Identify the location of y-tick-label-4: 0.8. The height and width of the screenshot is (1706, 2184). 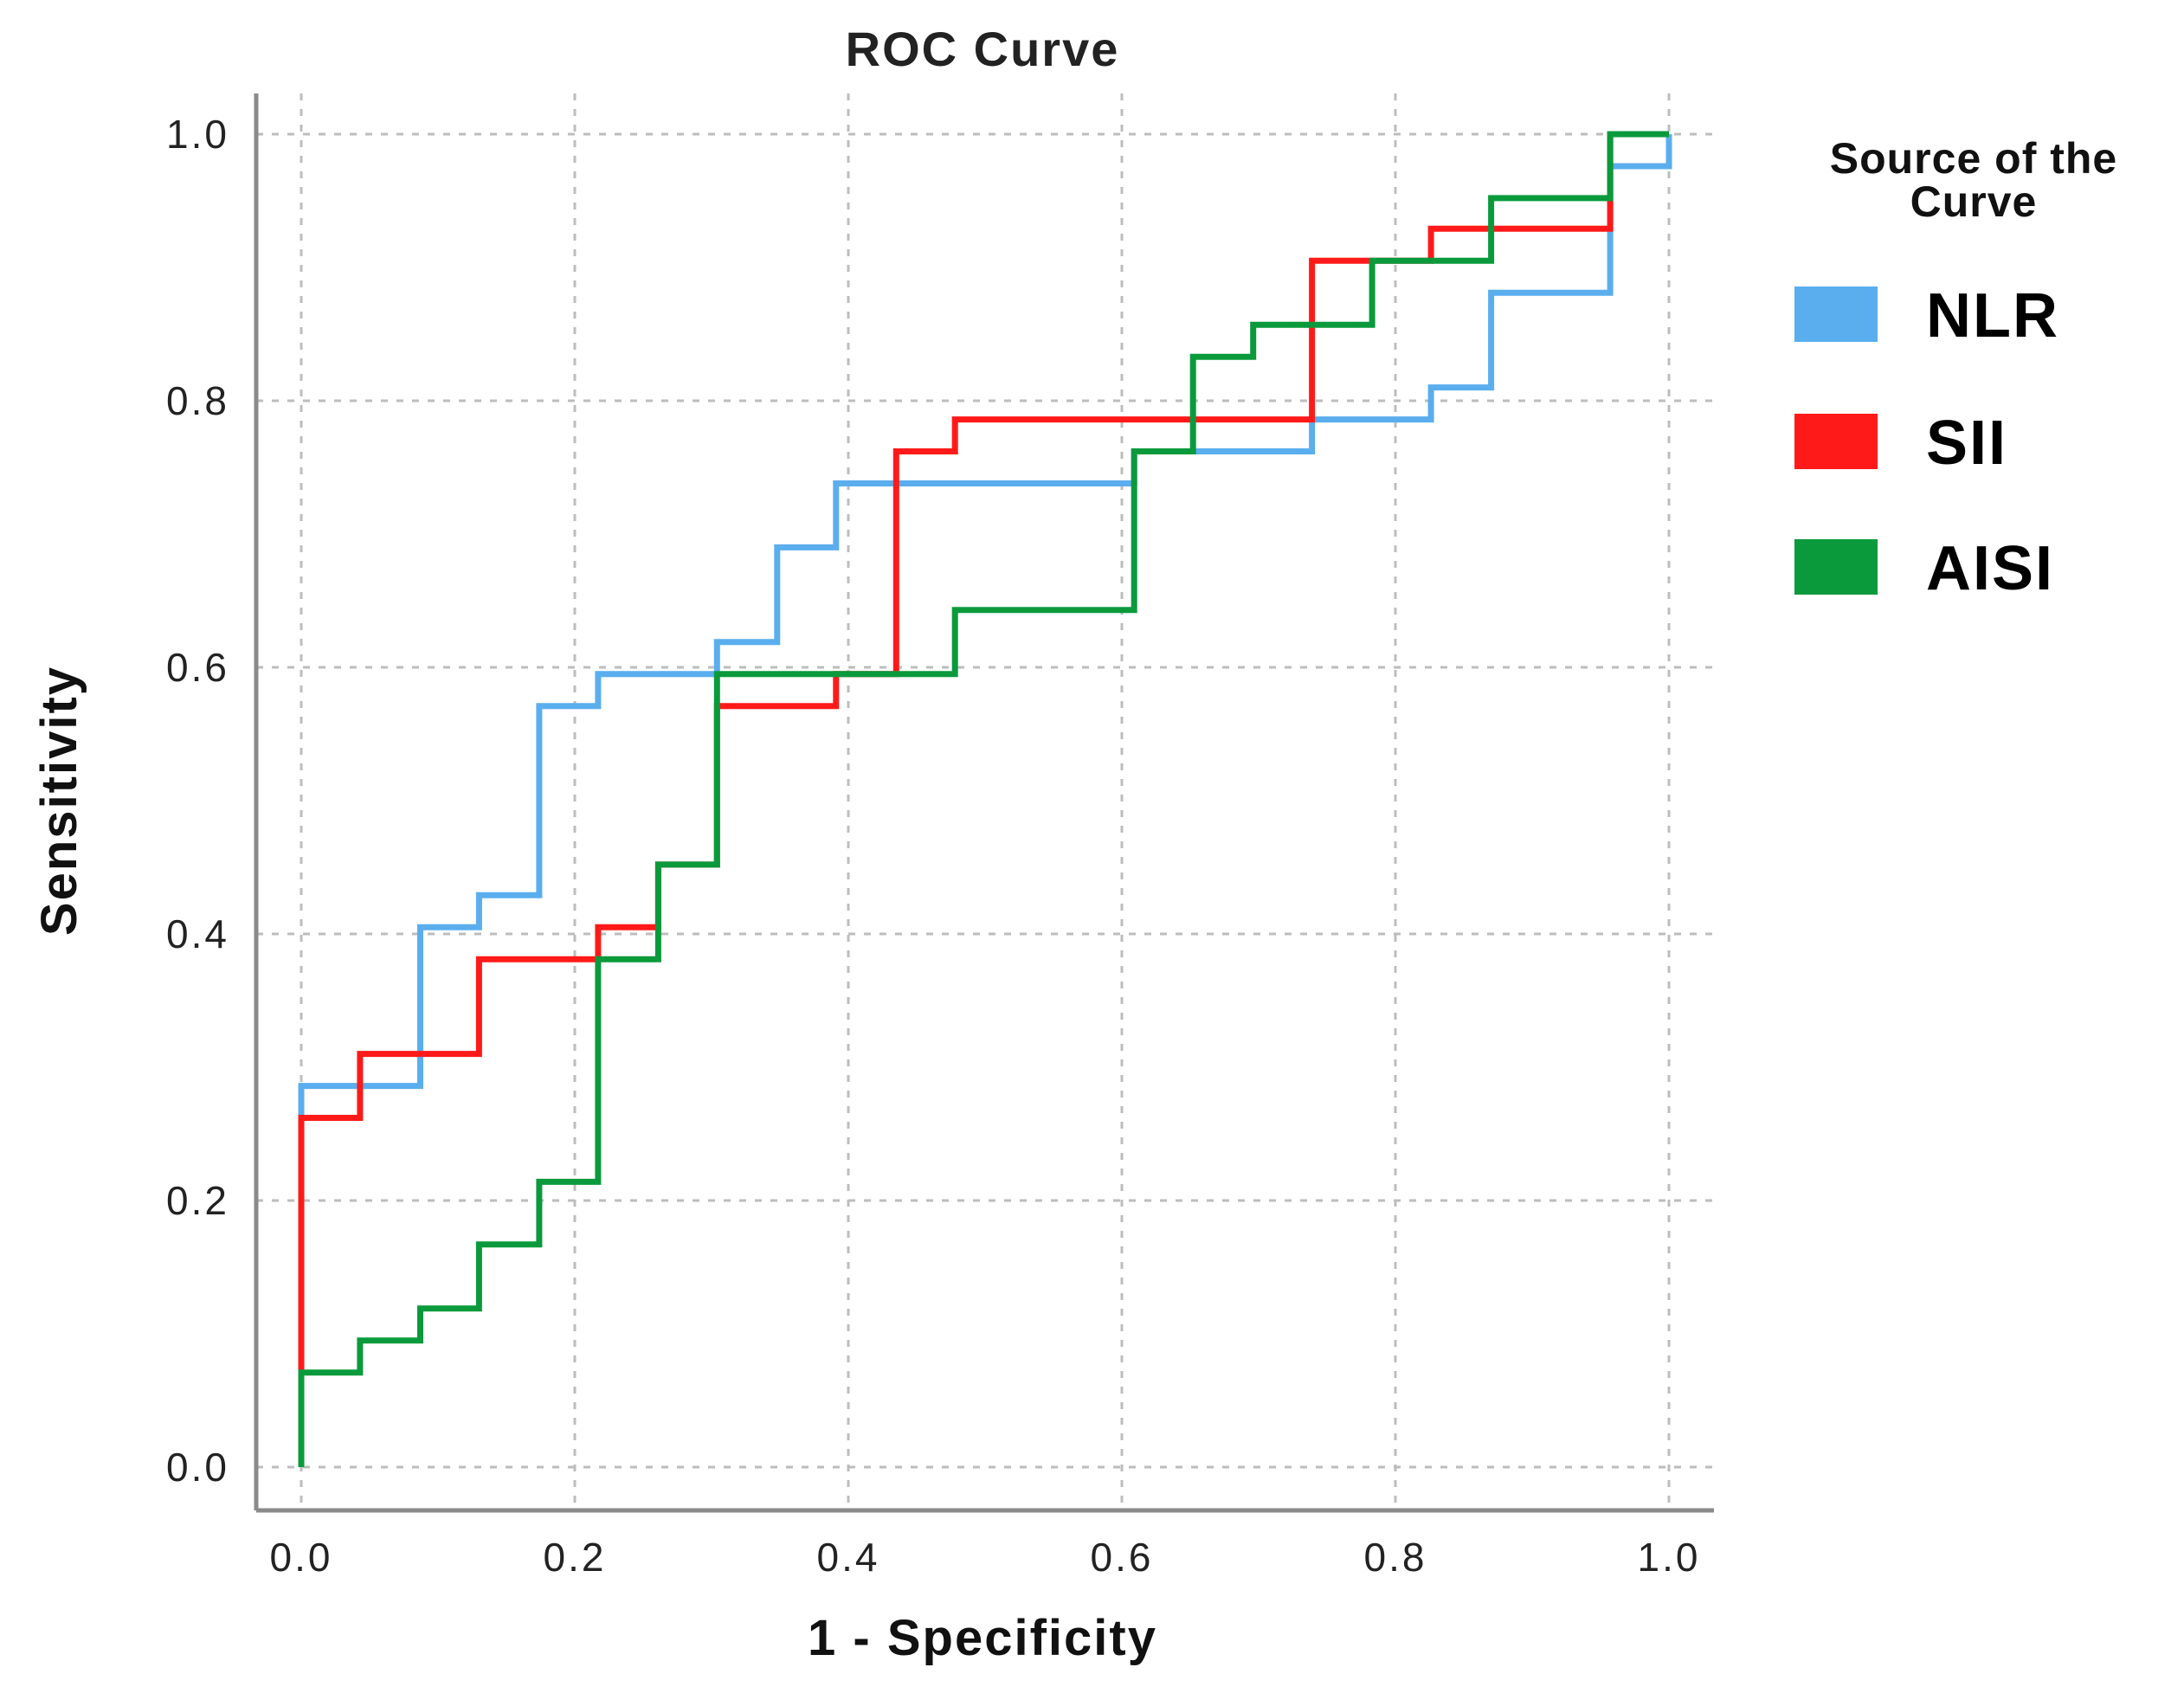
(197, 400).